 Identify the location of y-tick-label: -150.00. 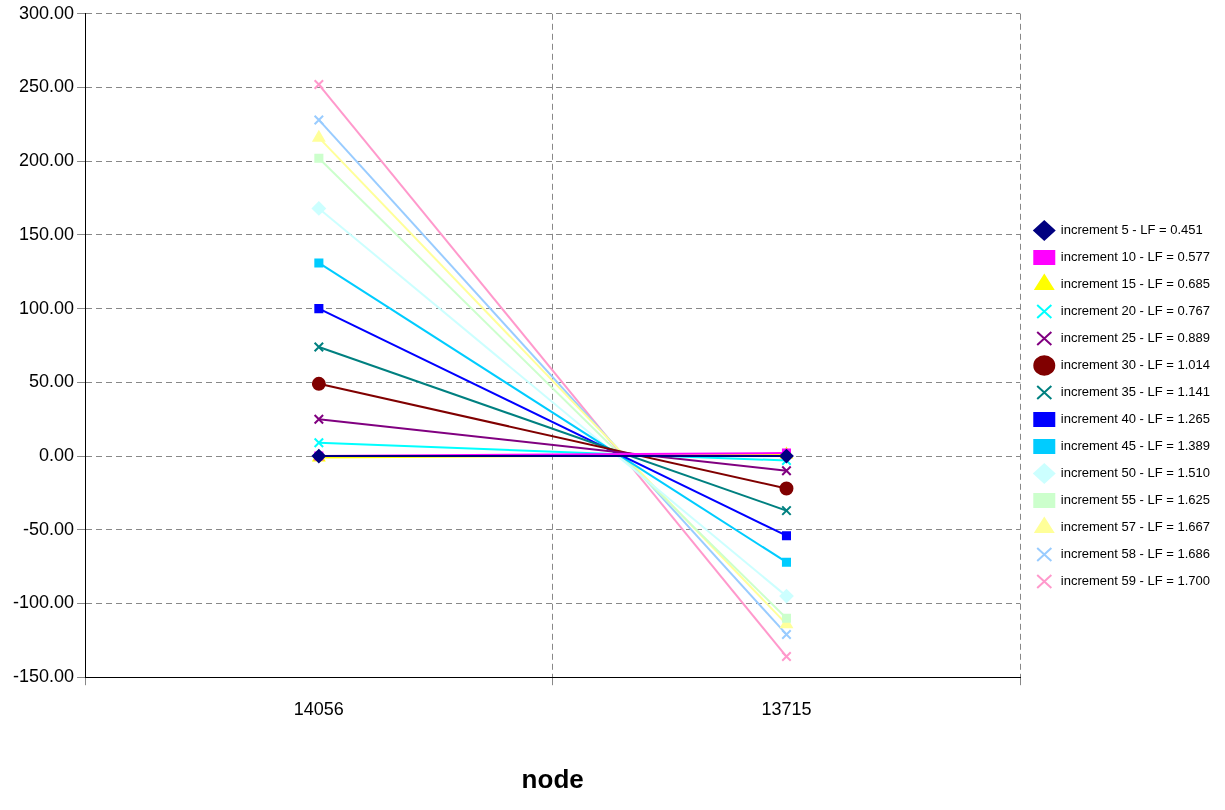
(43, 676).